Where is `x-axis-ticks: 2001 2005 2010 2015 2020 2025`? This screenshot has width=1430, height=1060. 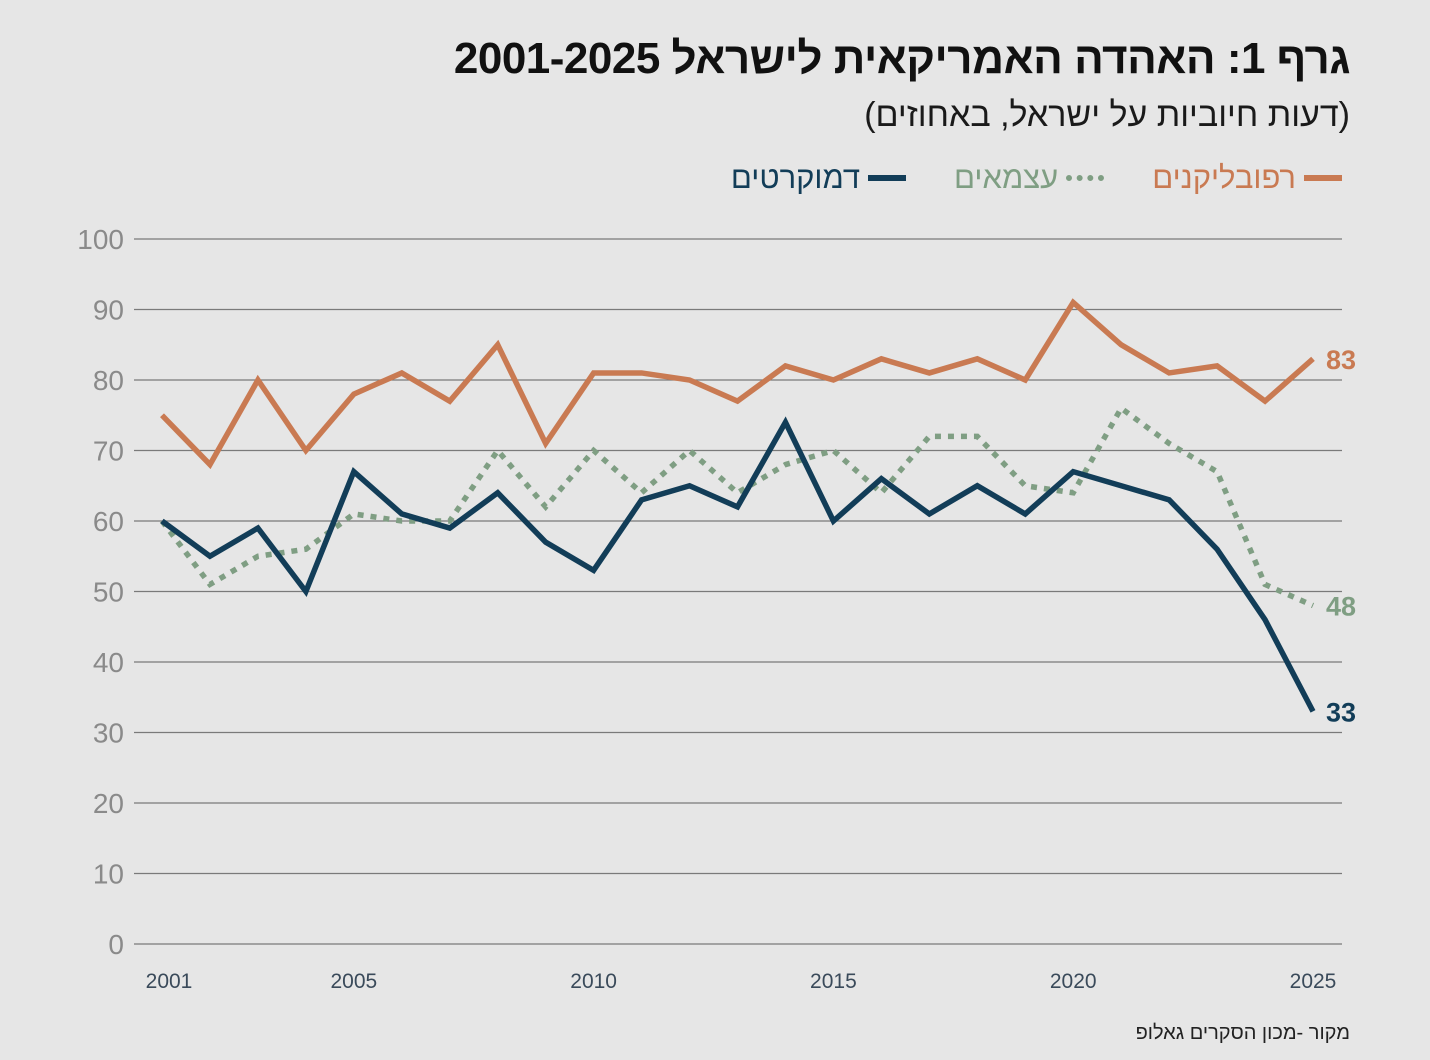 x-axis-ticks: 2001 2005 2010 2015 2020 2025 is located at coordinates (741, 981).